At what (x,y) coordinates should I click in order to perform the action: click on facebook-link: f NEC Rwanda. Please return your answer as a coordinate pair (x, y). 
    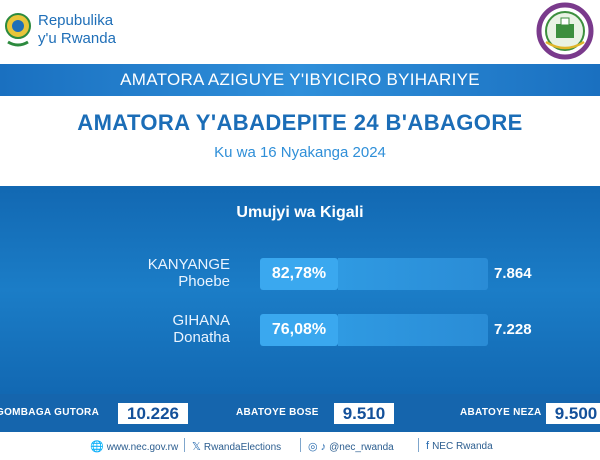
    Looking at the image, I should click on (459, 446).